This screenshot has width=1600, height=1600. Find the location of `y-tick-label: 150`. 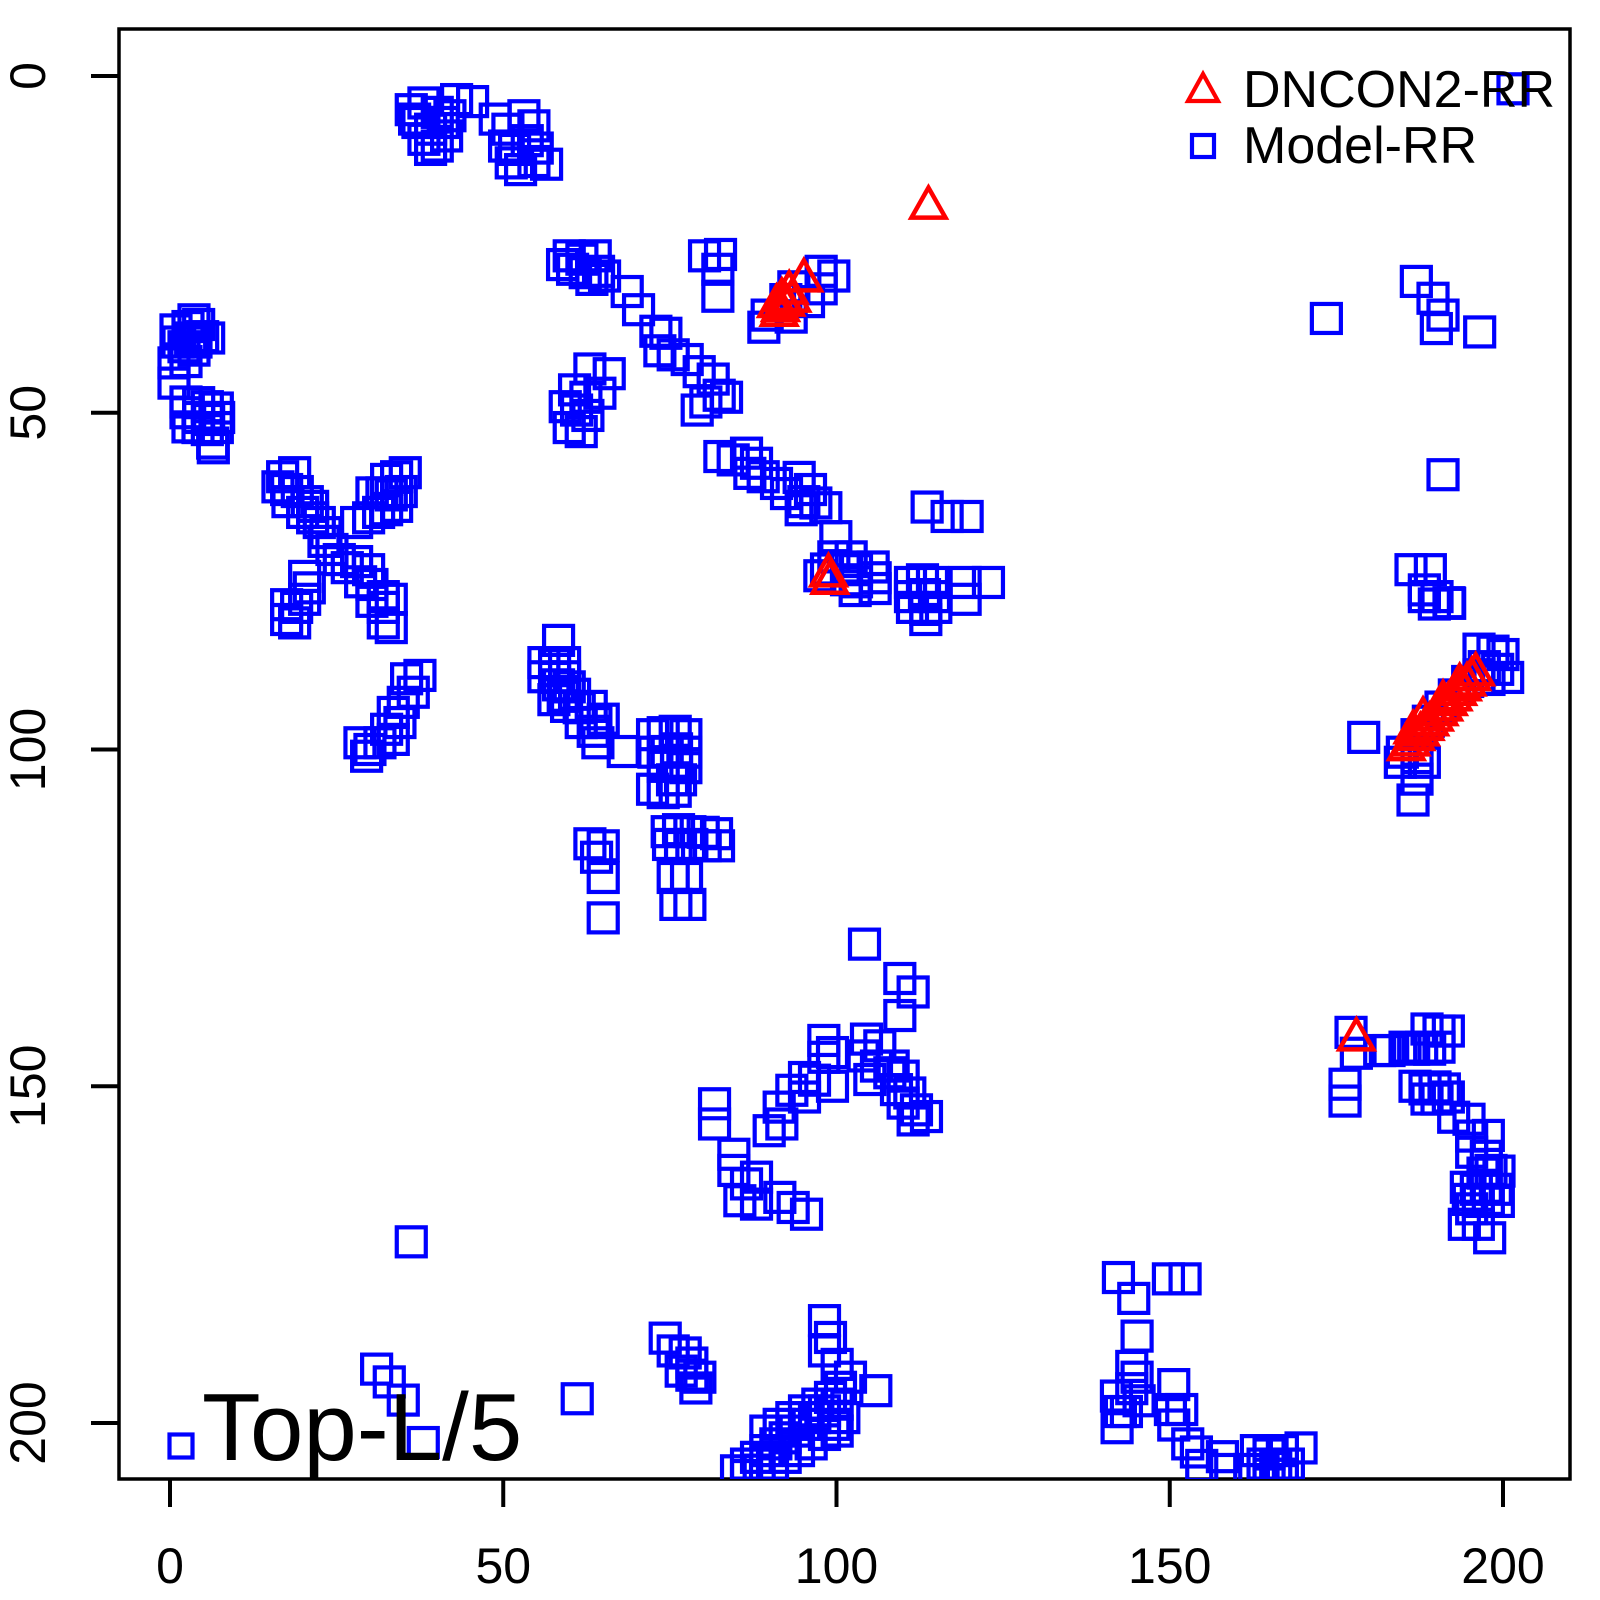

y-tick-label: 150 is located at coordinates (28, 1086).